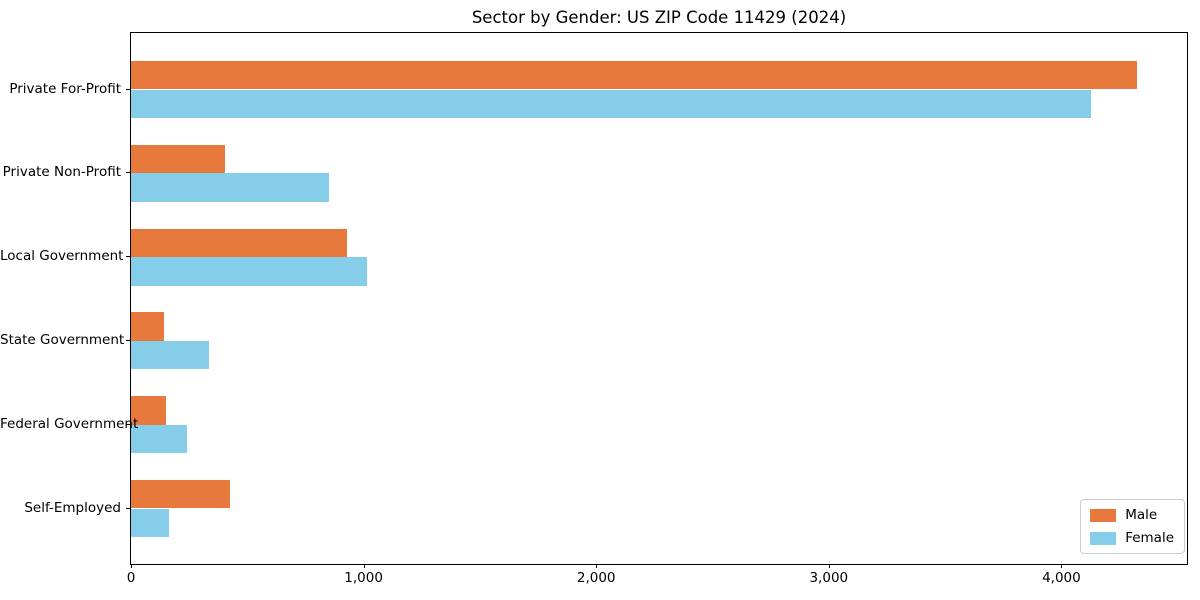 This screenshot has width=1200, height=600. Describe the element at coordinates (1103, 515) in the screenshot. I see `legend-swatch-male` at that location.